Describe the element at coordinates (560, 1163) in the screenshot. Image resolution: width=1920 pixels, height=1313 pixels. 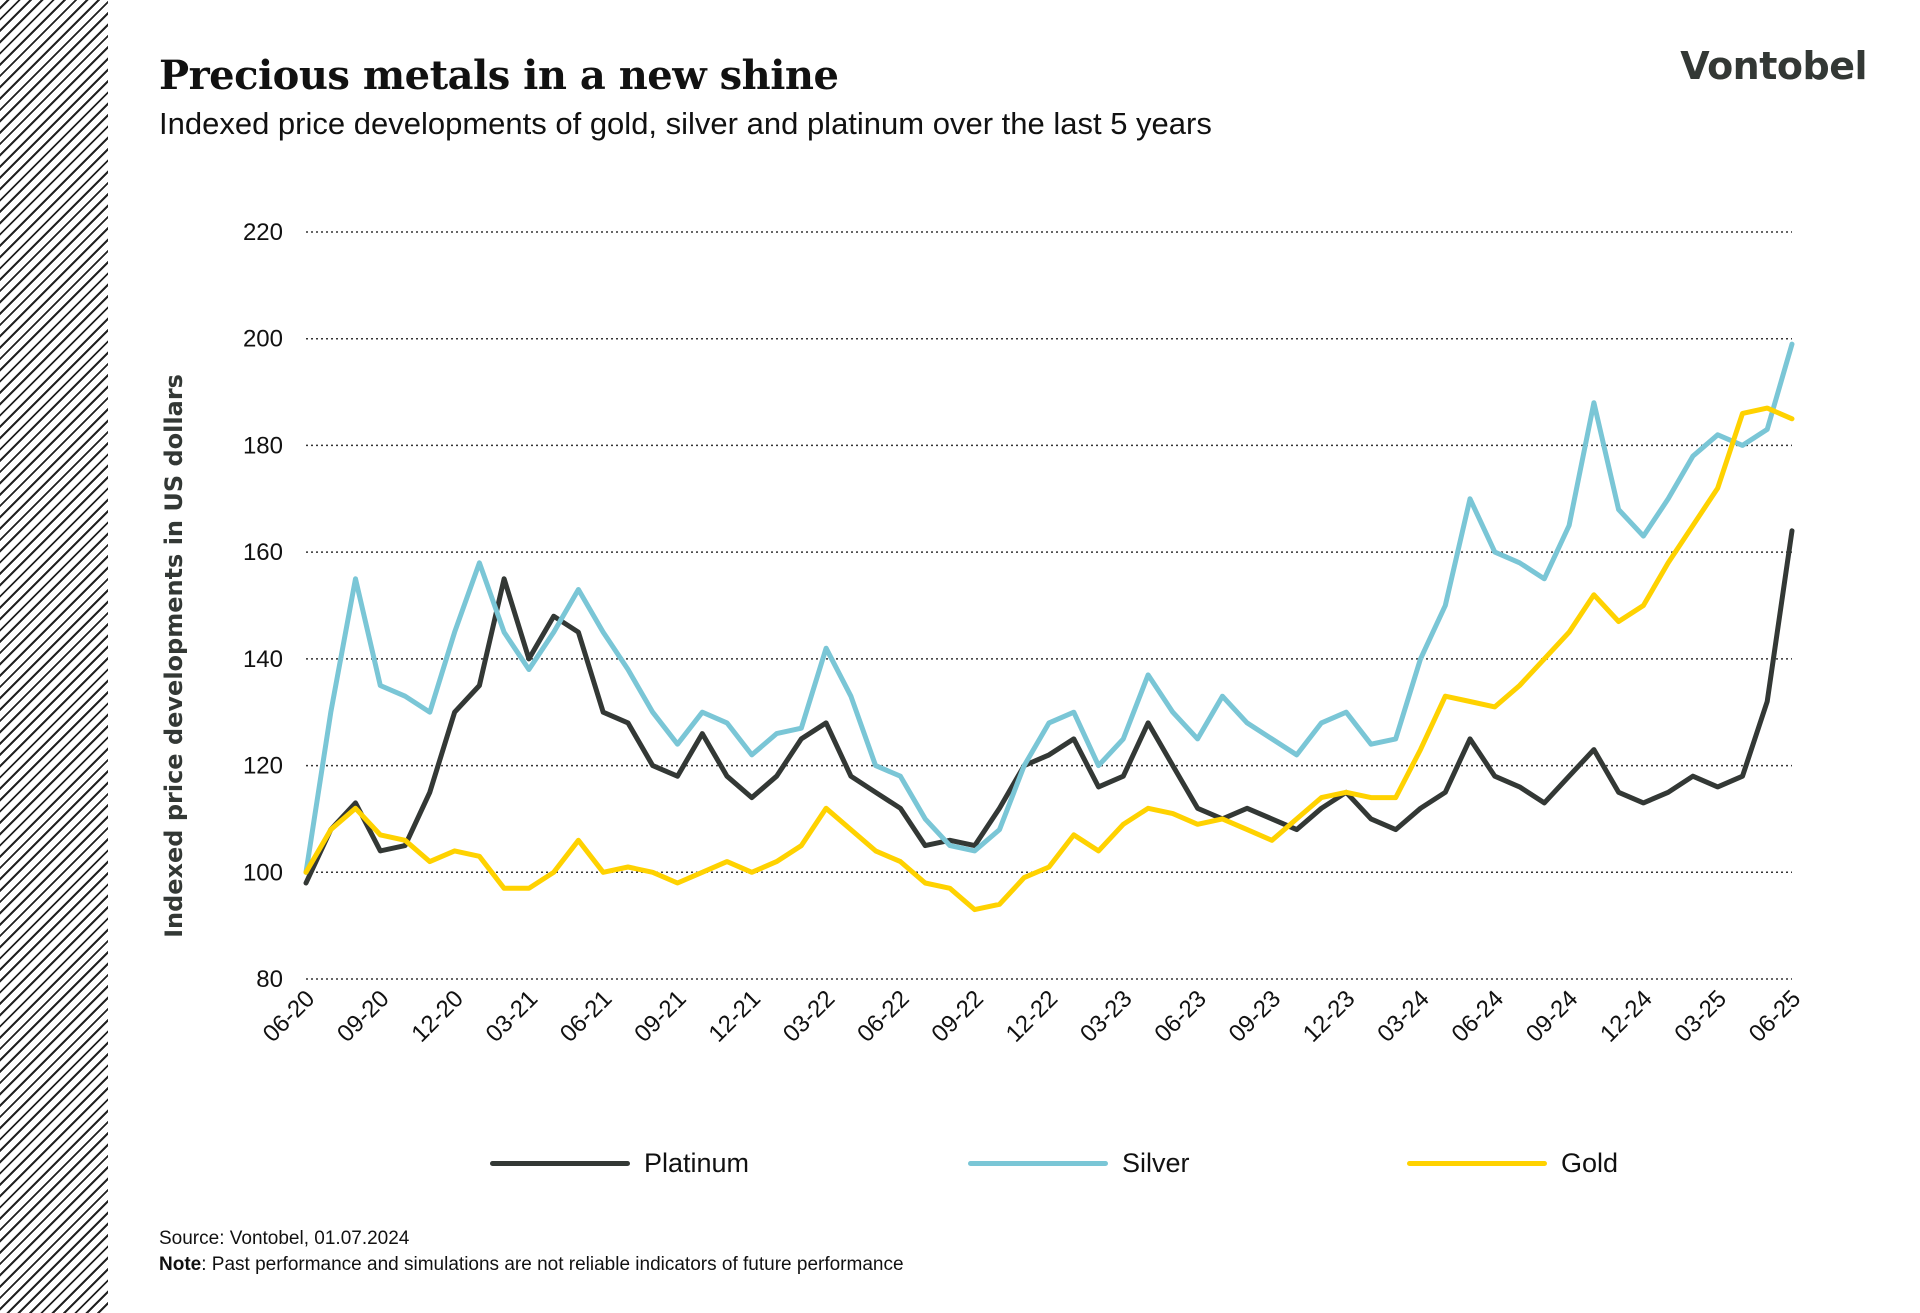
I see `legend-swatch-platinum` at that location.